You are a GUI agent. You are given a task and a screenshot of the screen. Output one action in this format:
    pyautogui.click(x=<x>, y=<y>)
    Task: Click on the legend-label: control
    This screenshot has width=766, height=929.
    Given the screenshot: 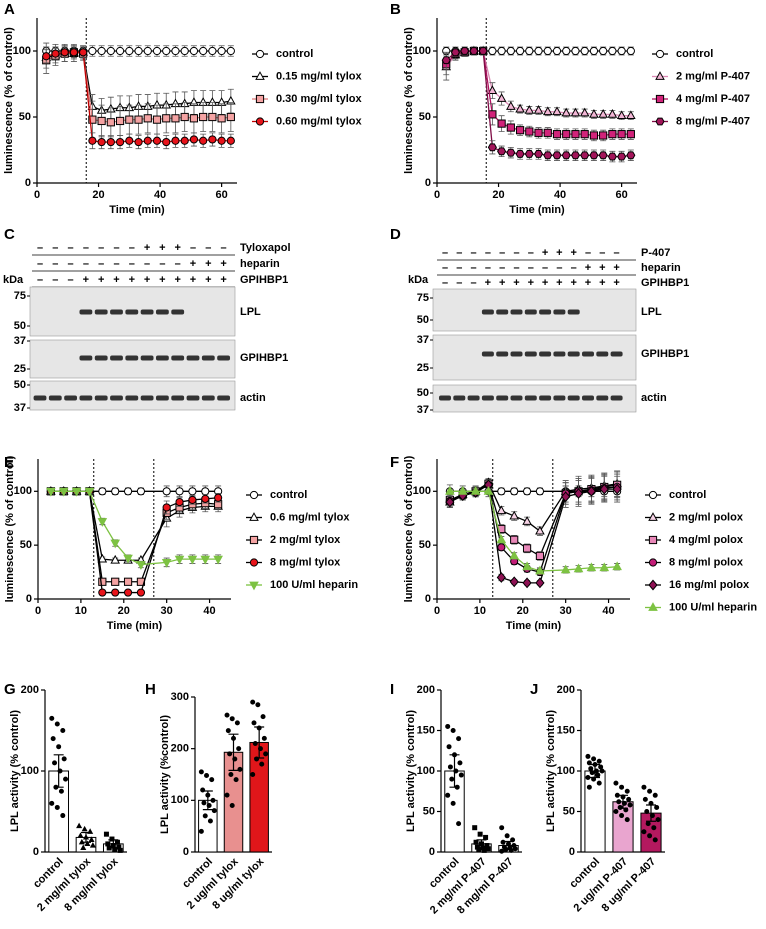 What is the action you would take?
    pyautogui.click(x=687, y=495)
    